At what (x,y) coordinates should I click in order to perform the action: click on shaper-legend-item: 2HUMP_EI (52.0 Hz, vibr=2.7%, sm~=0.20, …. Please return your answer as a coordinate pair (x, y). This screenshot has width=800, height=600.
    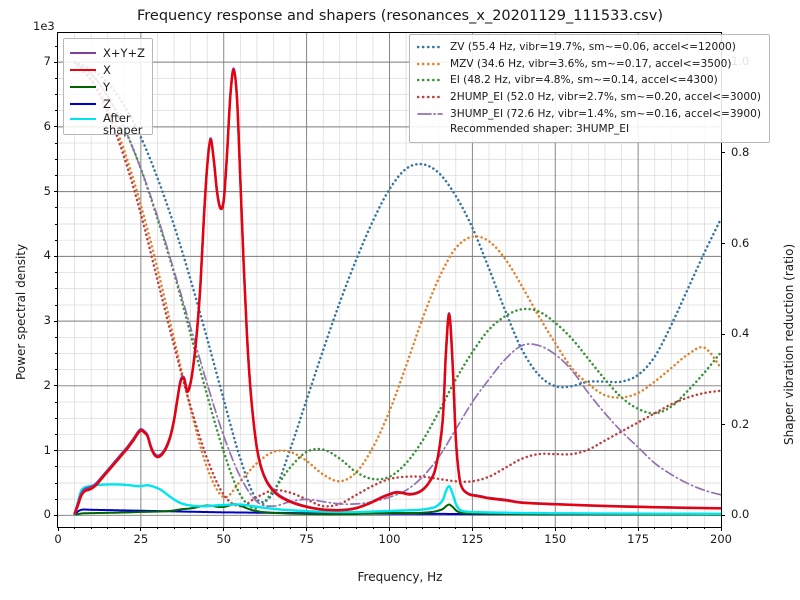
    Looking at the image, I should click on (589, 97).